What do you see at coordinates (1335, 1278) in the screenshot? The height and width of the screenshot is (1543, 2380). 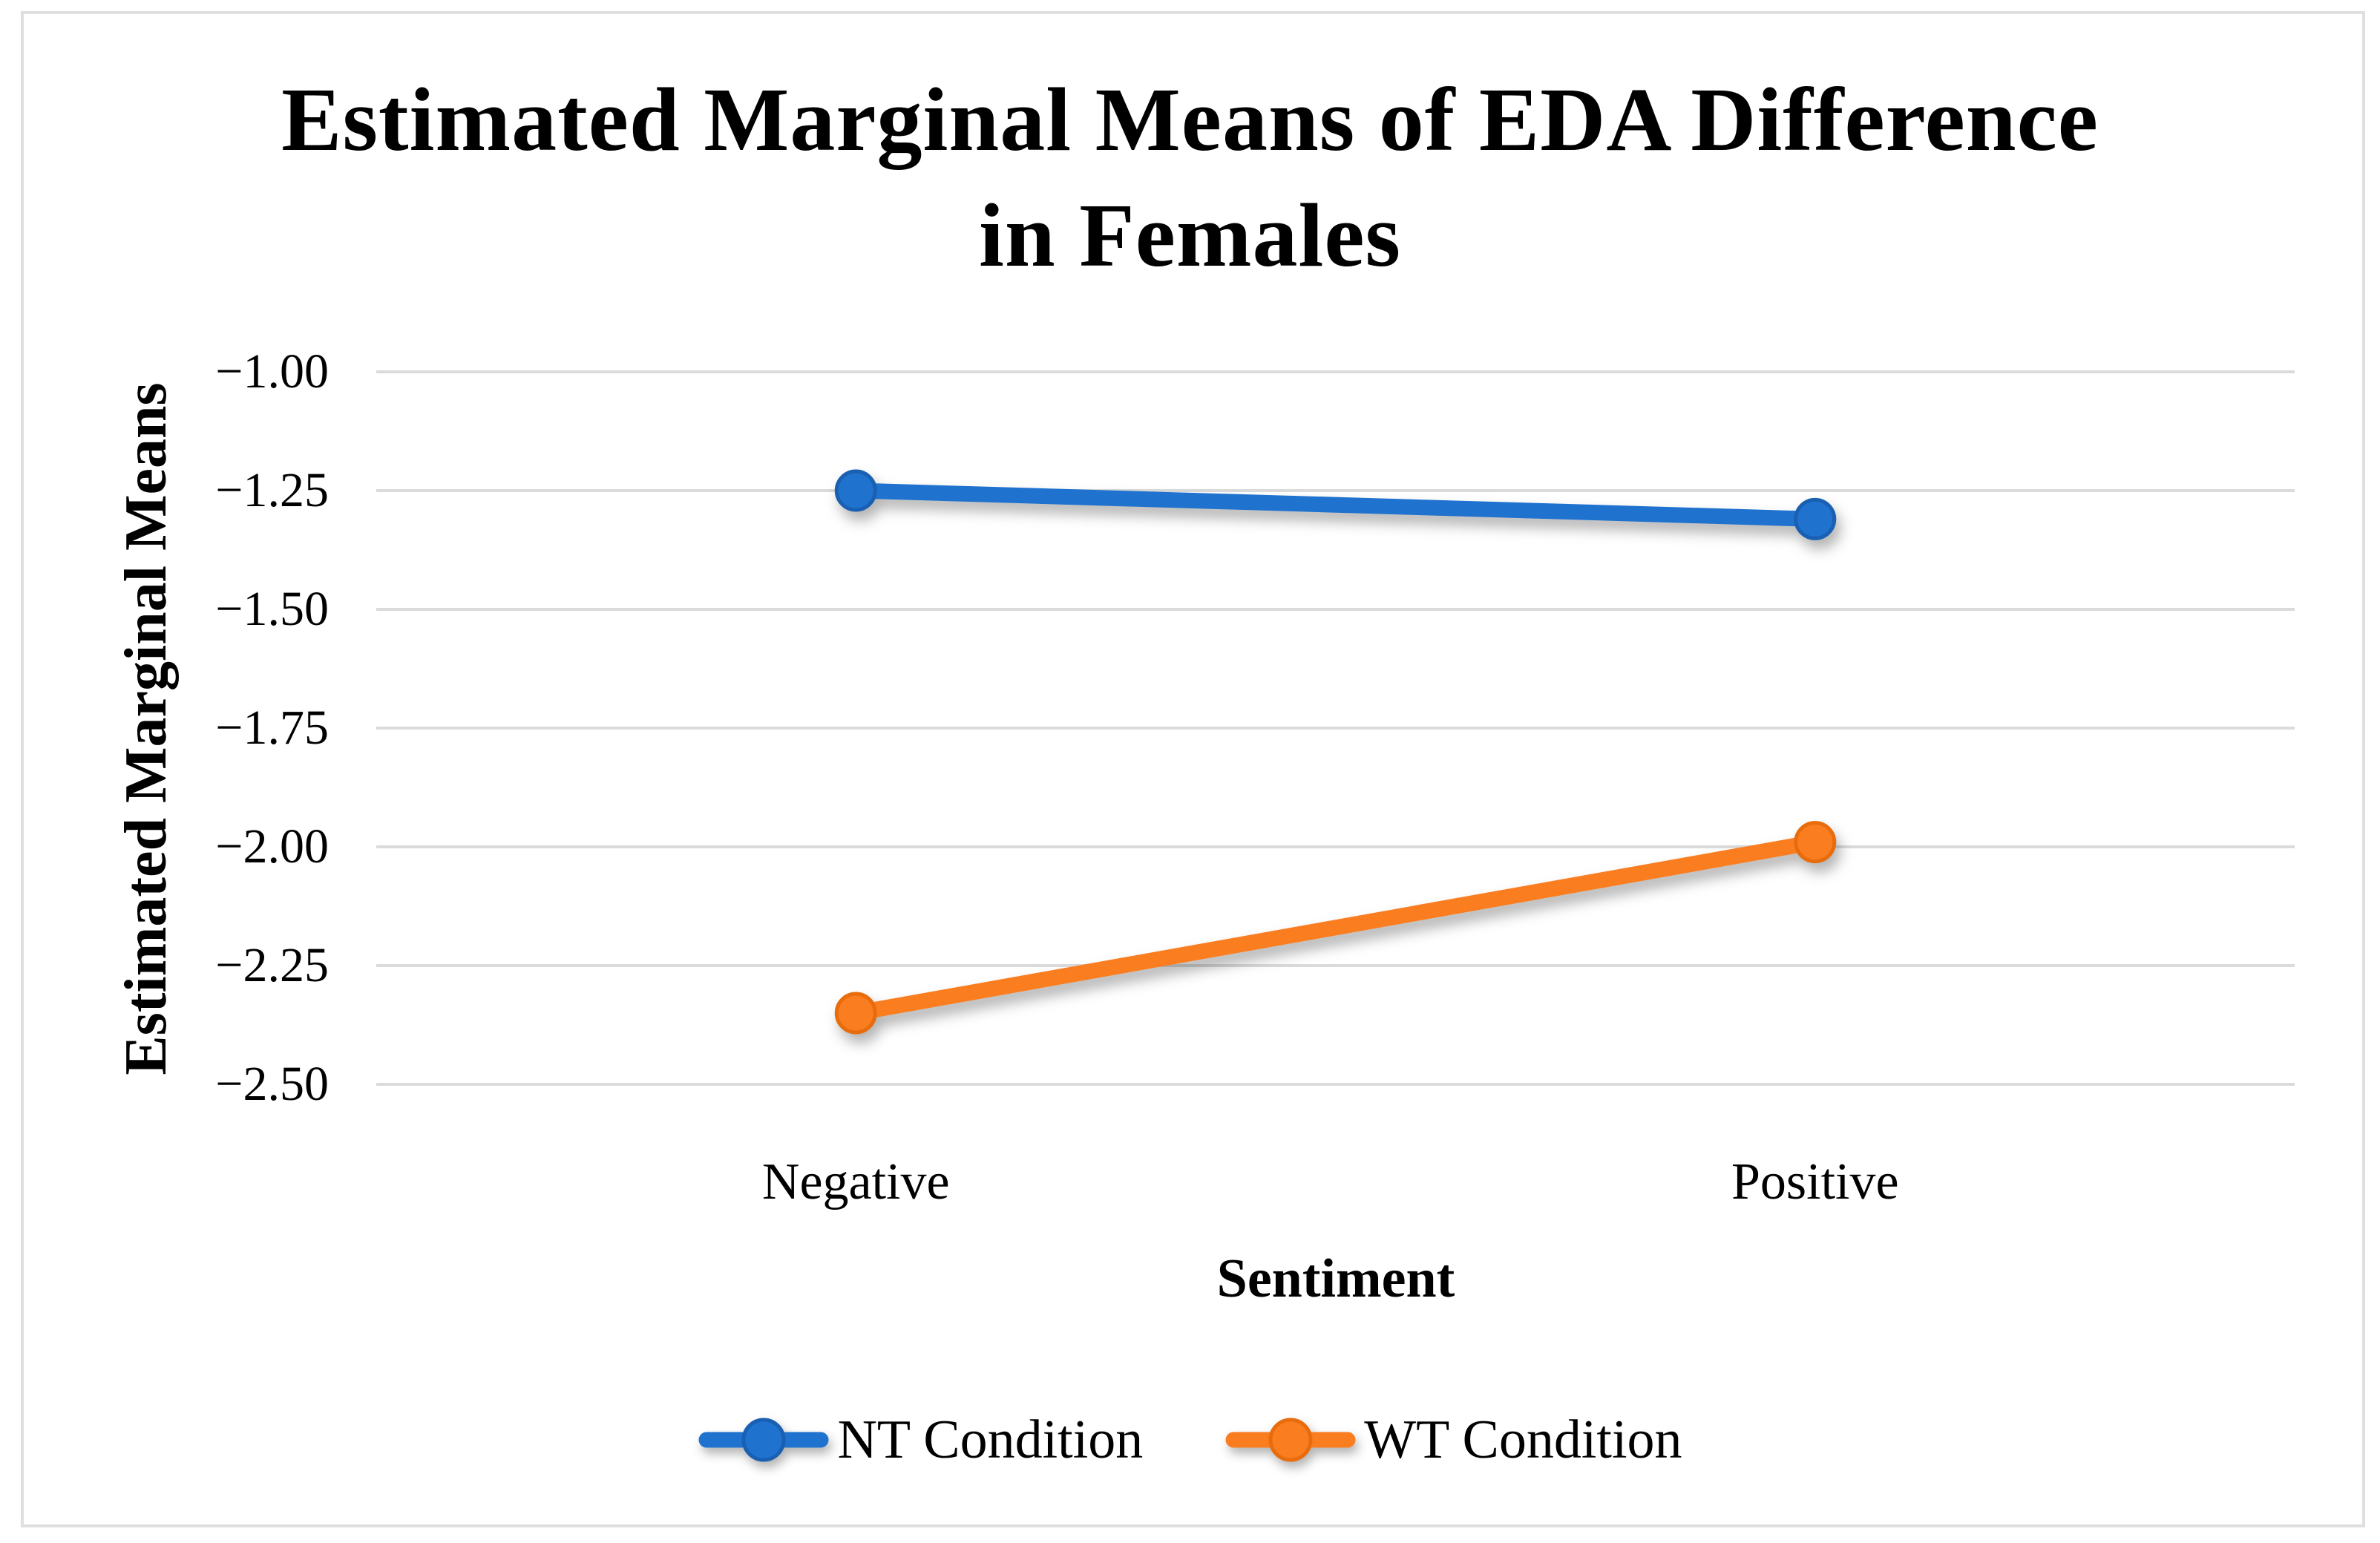 I see `x-axis-title: Sentiment` at bounding box center [1335, 1278].